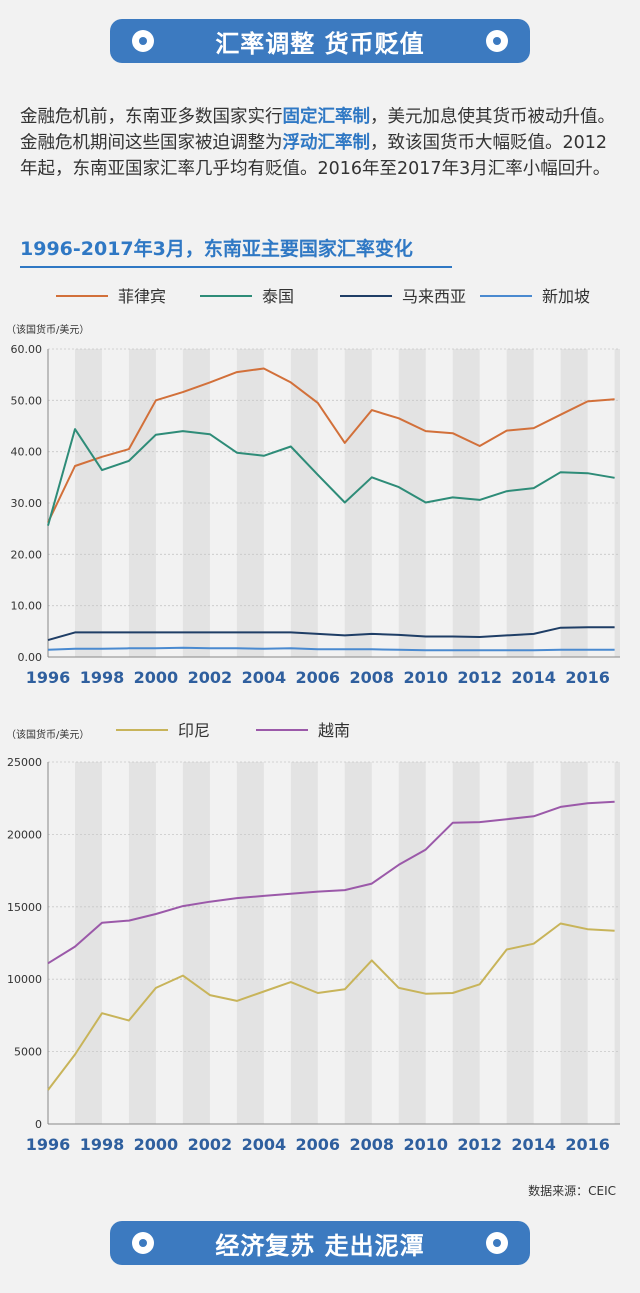 This screenshot has height=1293, width=640. What do you see at coordinates (194, 730) in the screenshot?
I see `legend-label: 印尼` at bounding box center [194, 730].